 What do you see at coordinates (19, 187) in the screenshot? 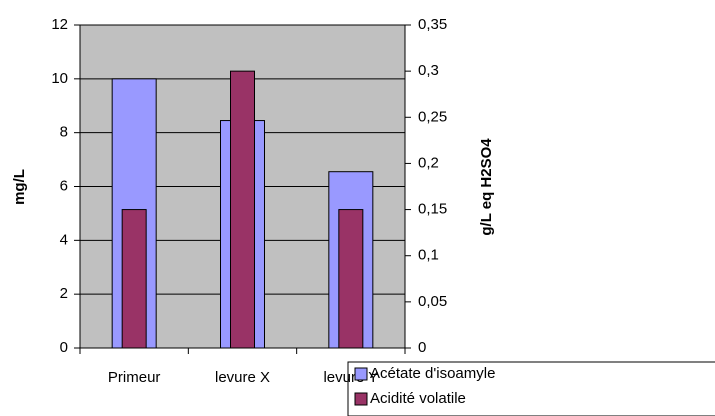
I see `y-axis-title: mg/L` at bounding box center [19, 187].